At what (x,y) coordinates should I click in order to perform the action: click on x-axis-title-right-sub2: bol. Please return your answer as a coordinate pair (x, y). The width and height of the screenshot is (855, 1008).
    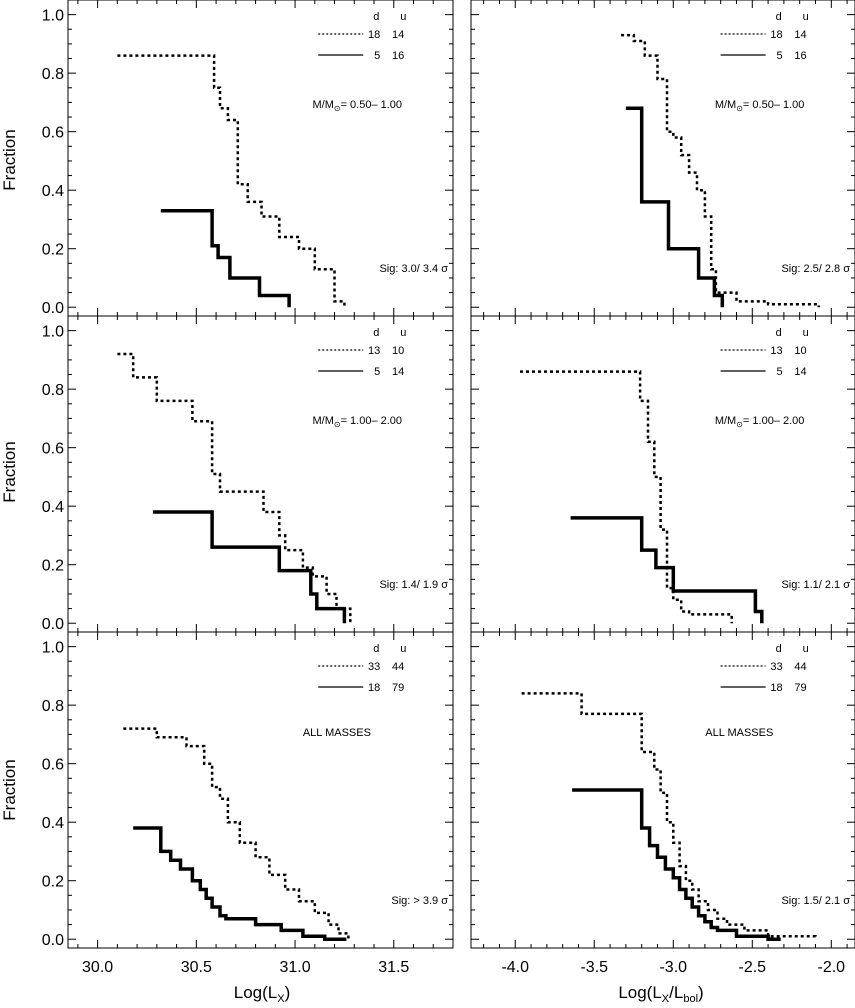
    Looking at the image, I should click on (690, 998).